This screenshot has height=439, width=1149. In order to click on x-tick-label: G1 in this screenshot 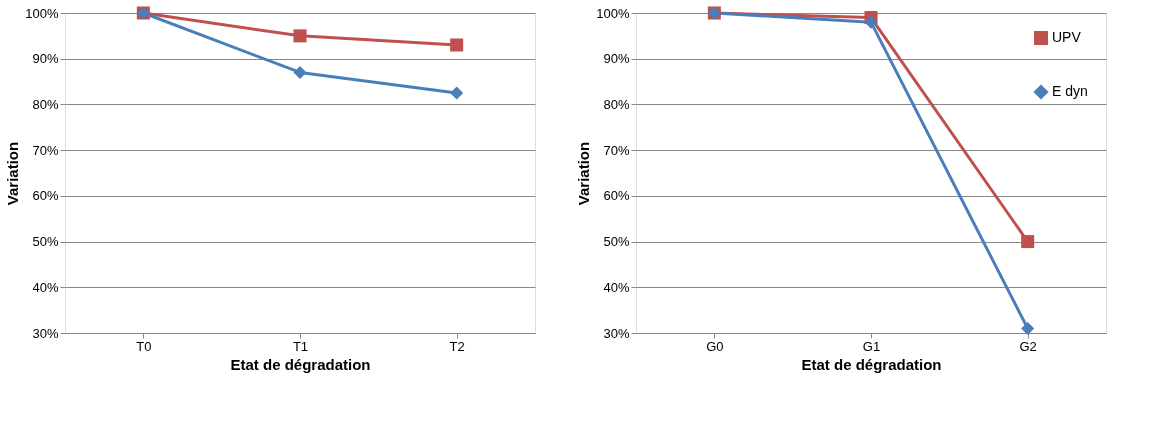, I will do `click(871, 346)`.